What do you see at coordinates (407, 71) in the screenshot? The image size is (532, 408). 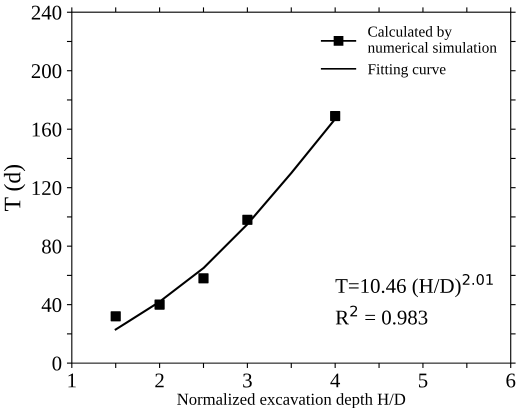 I see `legend-label: Fitting curve` at bounding box center [407, 71].